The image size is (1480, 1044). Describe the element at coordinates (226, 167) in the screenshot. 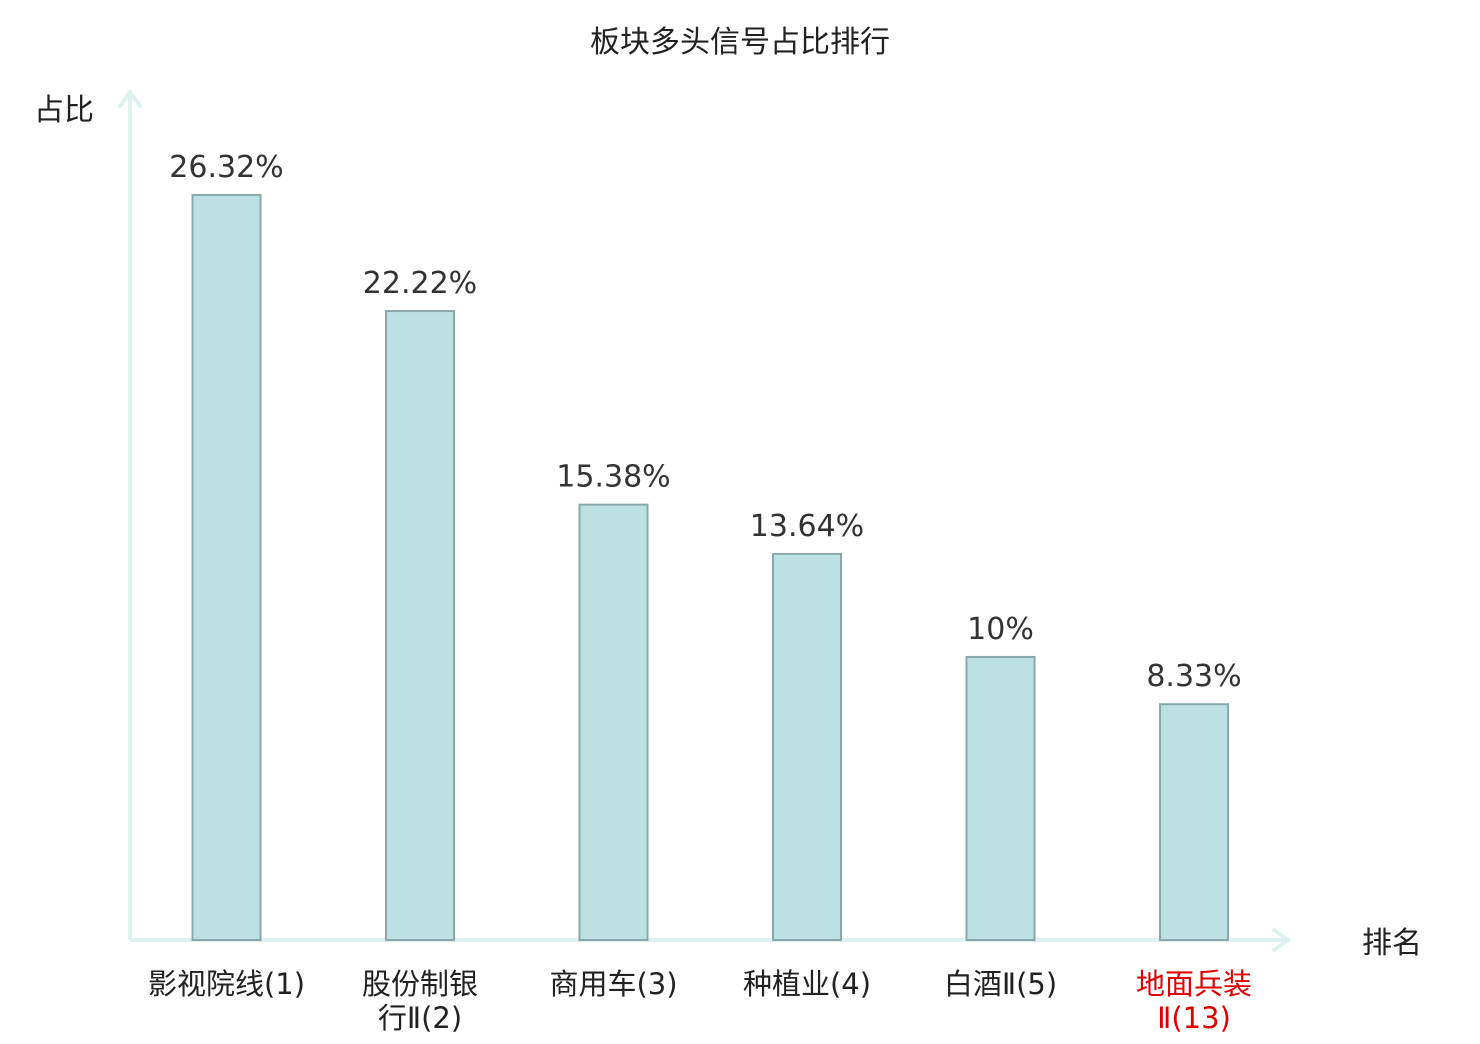

I see `data-label: 26.32%` at that location.